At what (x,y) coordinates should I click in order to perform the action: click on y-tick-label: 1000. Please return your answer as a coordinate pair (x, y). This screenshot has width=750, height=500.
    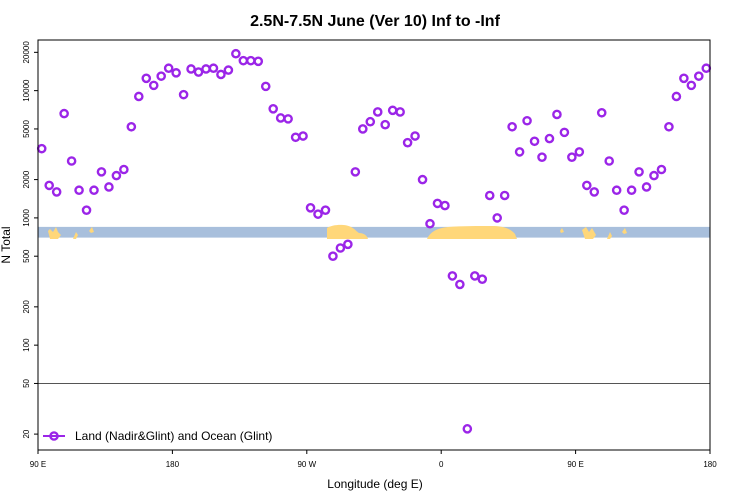
    Looking at the image, I should click on (26, 217).